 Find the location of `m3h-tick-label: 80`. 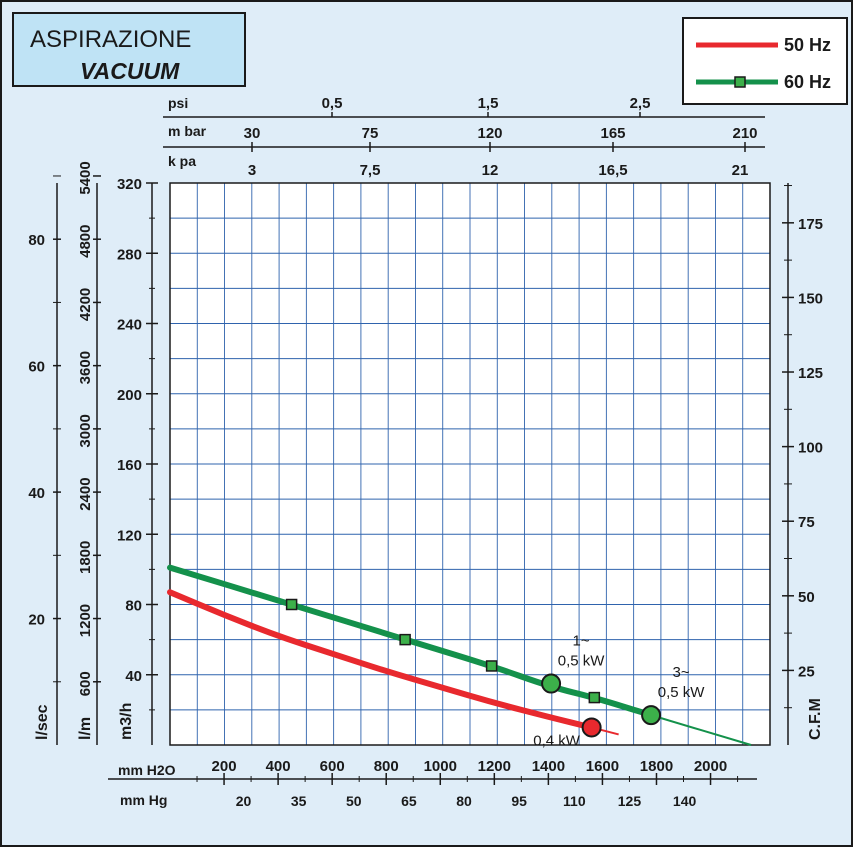

m3h-tick-label: 80 is located at coordinates (133, 606).